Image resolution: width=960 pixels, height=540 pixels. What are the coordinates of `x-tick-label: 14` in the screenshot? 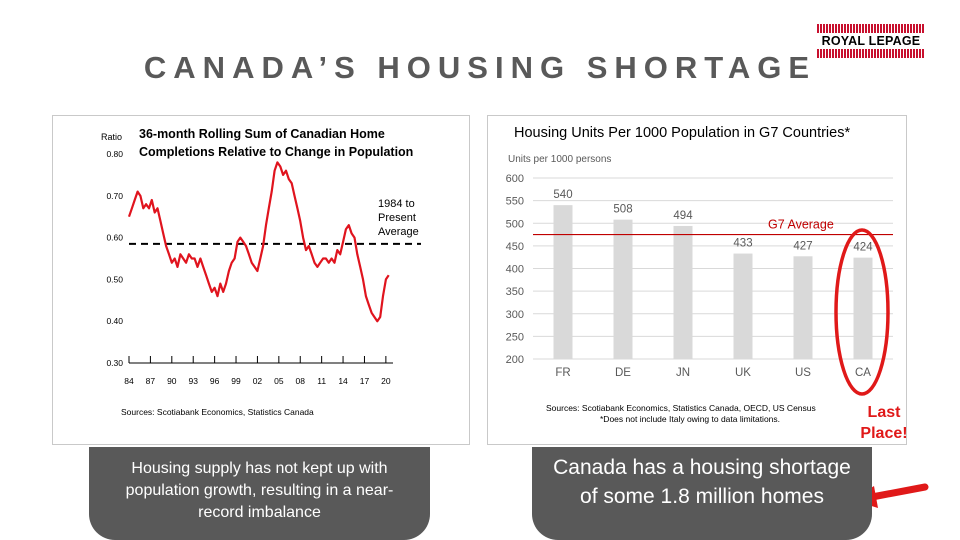 It's located at (343, 381).